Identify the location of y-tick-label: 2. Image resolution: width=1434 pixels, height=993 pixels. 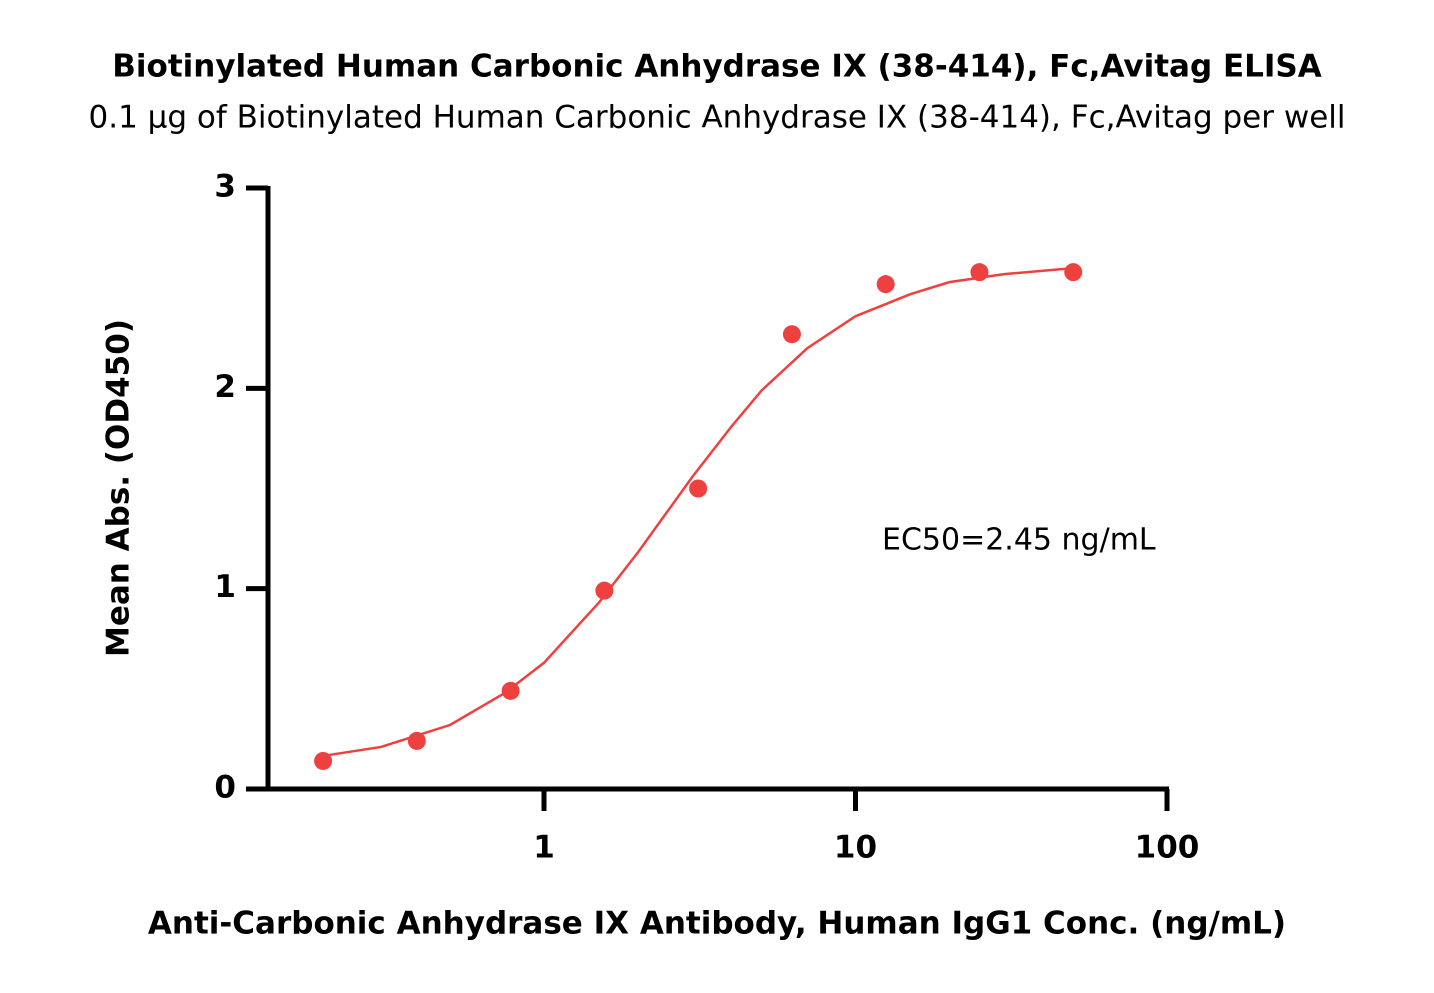
(225, 387).